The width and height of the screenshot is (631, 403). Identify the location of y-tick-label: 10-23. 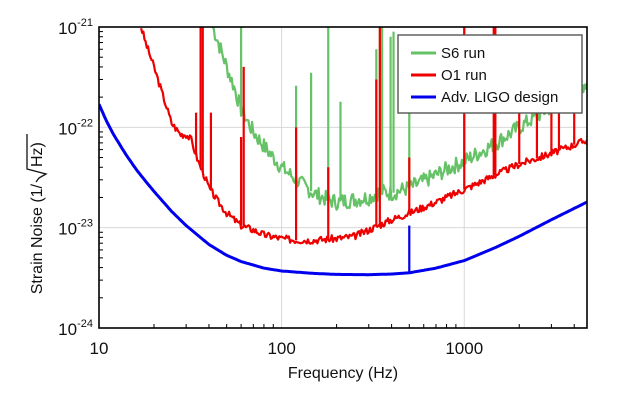
(75, 228).